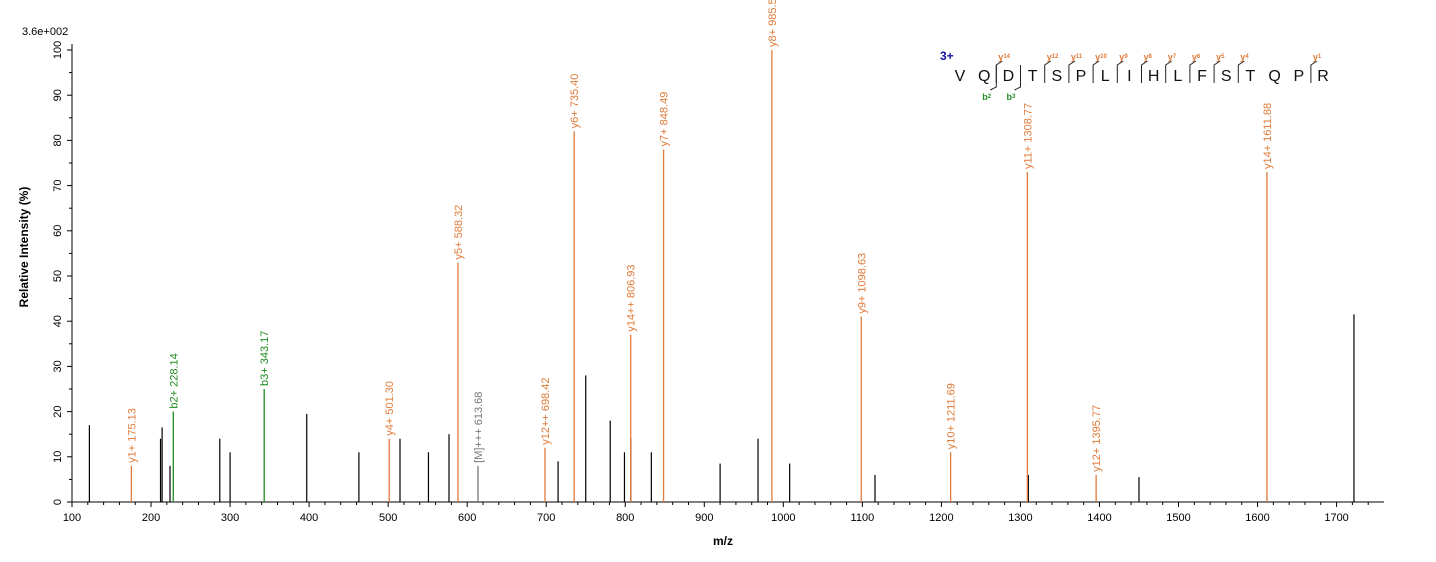  I want to click on y-fragment-label: y8, so click(1148, 57).